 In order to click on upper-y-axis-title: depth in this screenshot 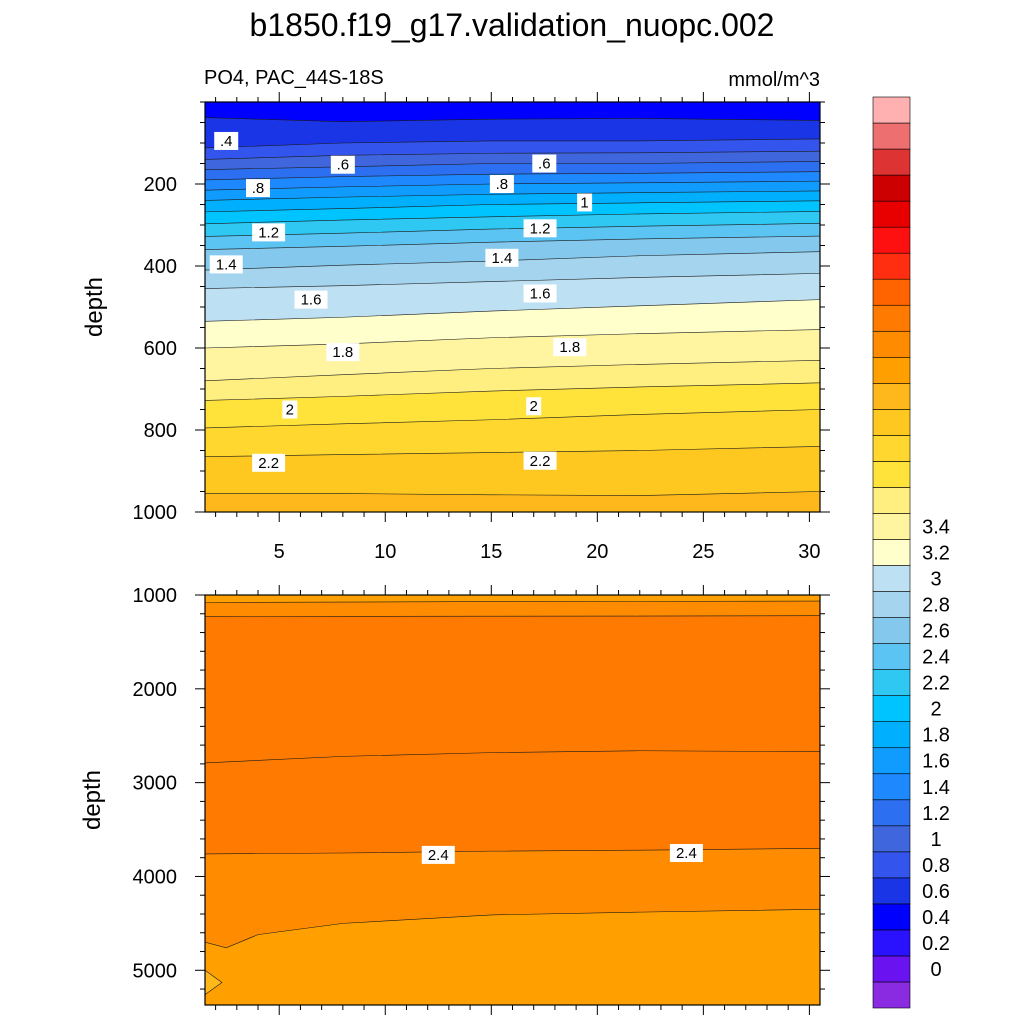, I will do `click(94, 307)`.